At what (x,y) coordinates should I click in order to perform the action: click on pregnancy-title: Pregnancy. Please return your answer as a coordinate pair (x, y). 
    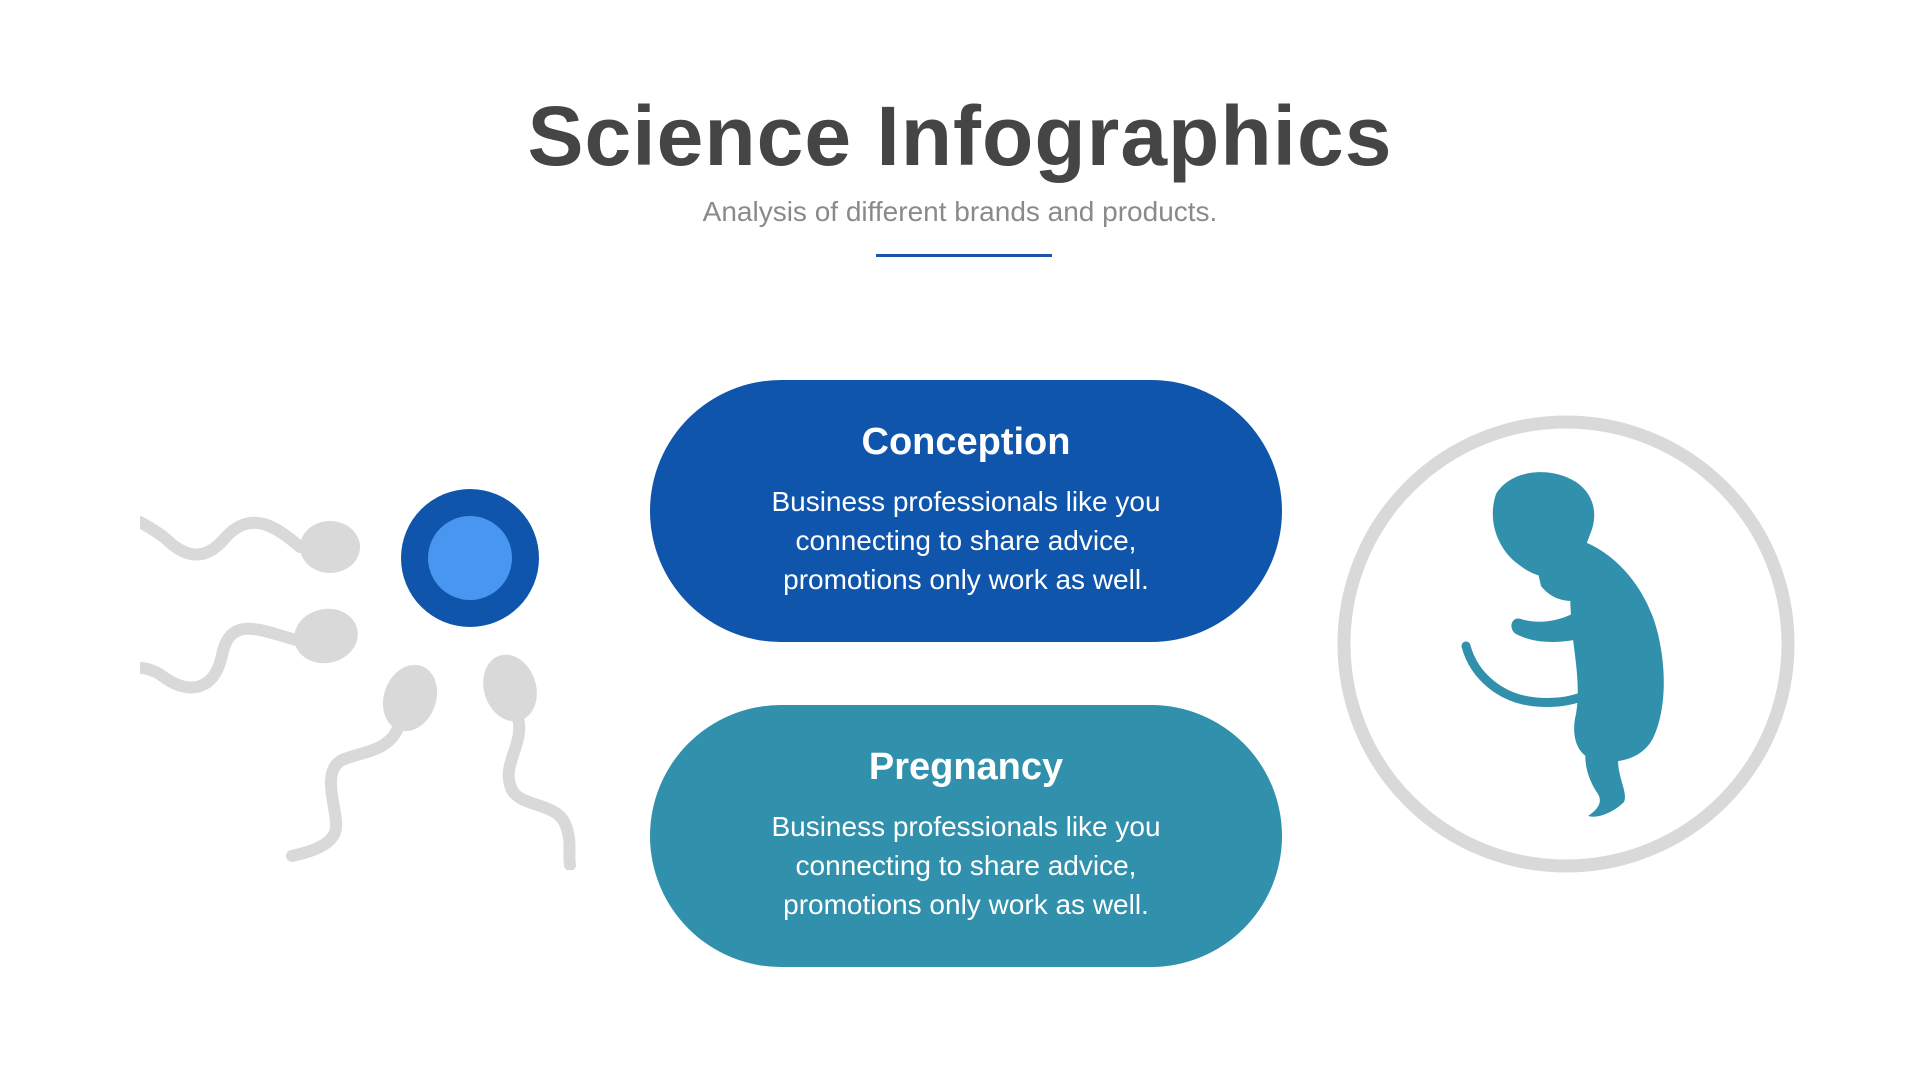
    Looking at the image, I should click on (966, 767).